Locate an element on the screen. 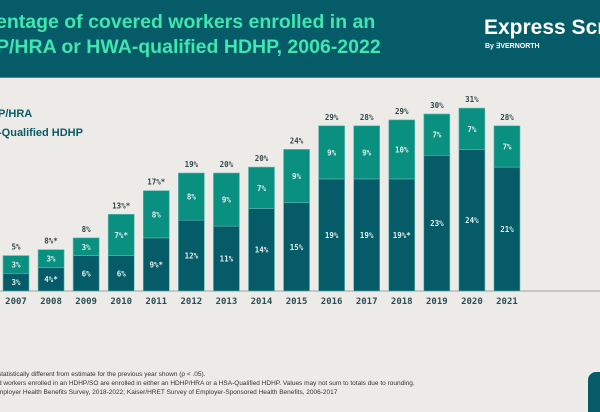 The width and height of the screenshot is (600, 412). express-scripts-logo: Express Scr is located at coordinates (542, 27).